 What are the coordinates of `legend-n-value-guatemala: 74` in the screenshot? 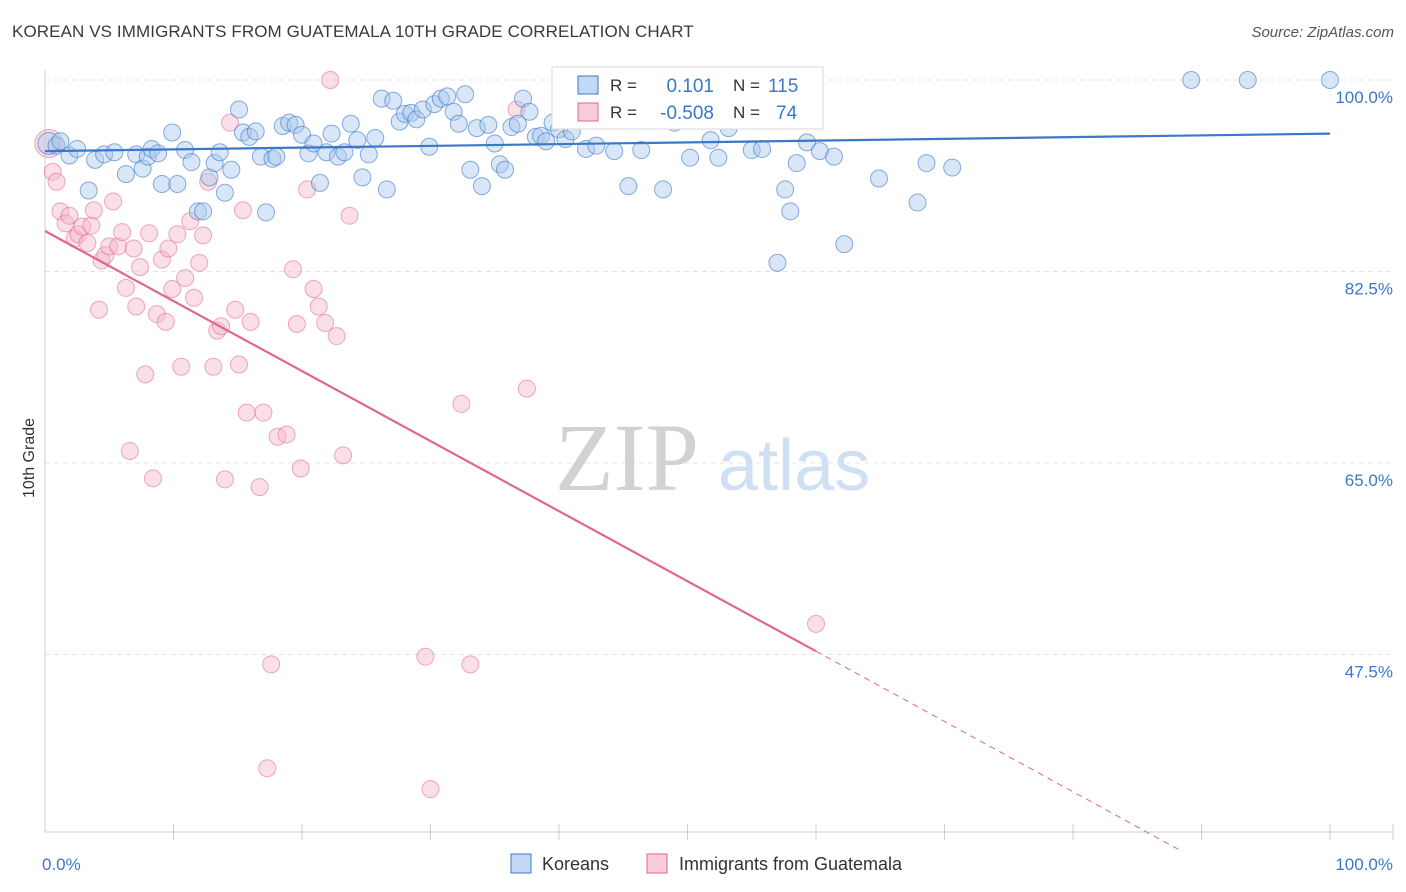 It's located at (787, 113).